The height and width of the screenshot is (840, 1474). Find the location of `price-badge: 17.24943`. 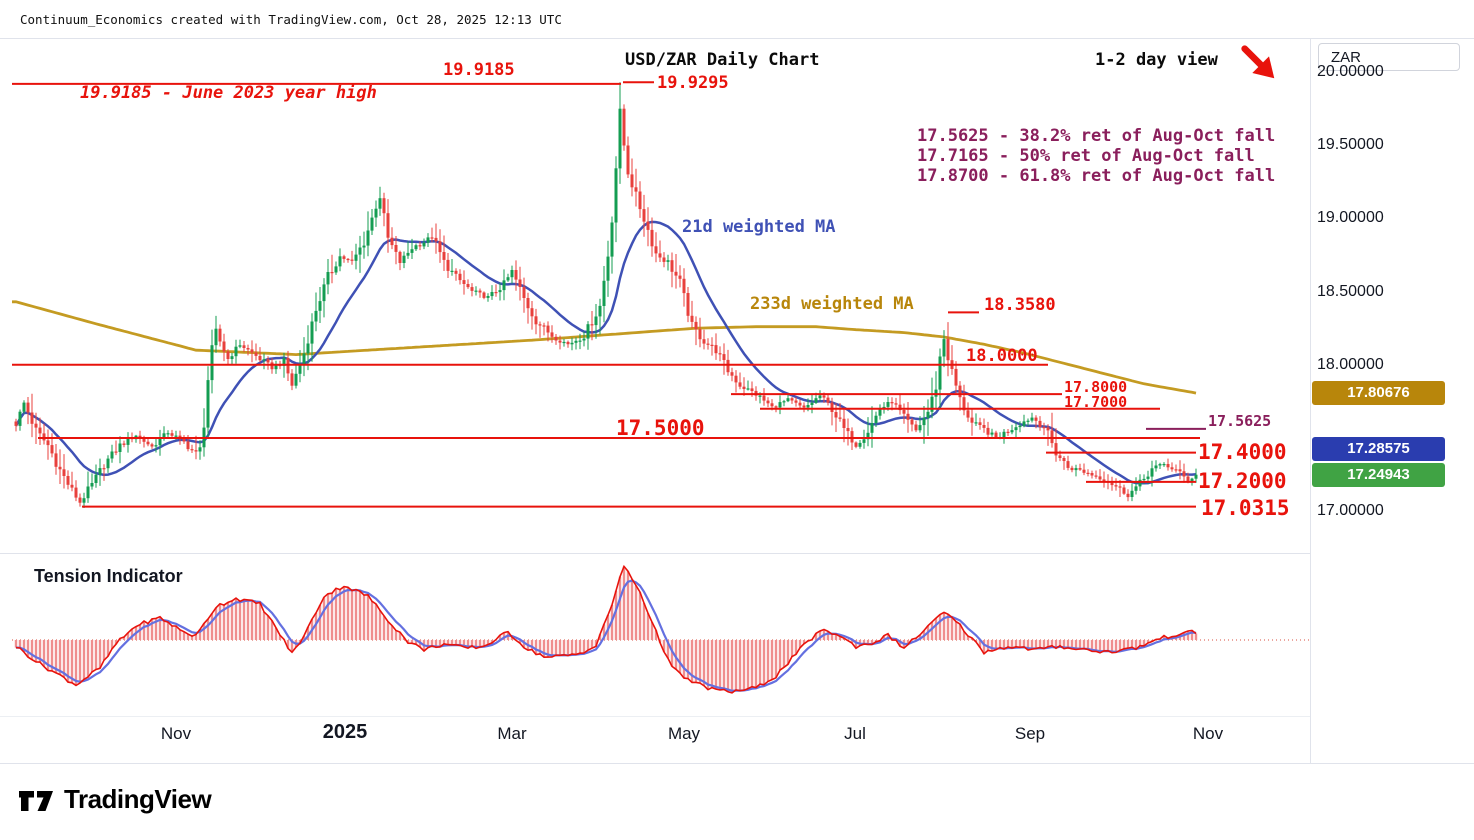

price-badge: 17.24943 is located at coordinates (1378, 474).